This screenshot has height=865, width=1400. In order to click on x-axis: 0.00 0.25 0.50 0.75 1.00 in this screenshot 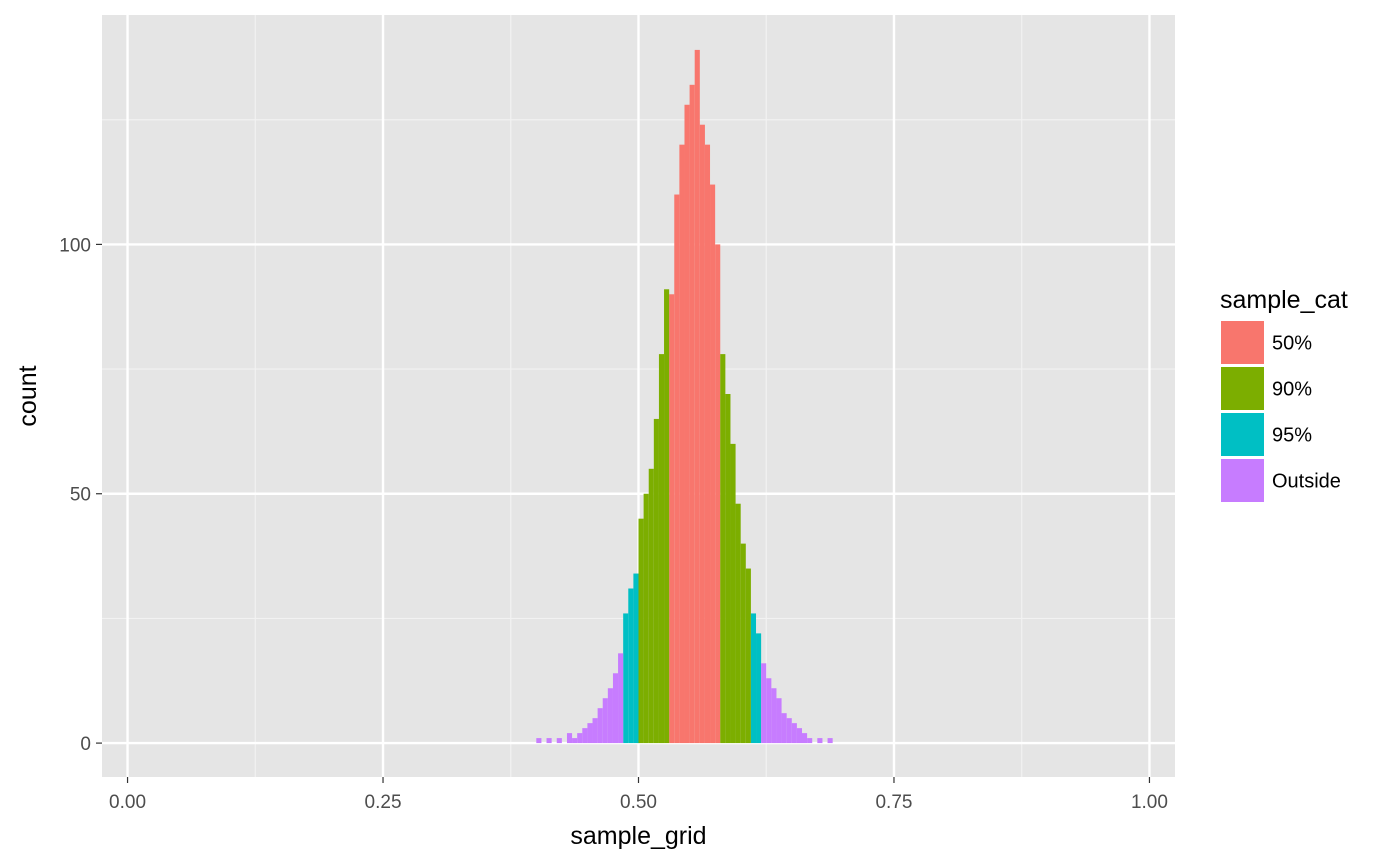, I will do `click(638, 795)`.